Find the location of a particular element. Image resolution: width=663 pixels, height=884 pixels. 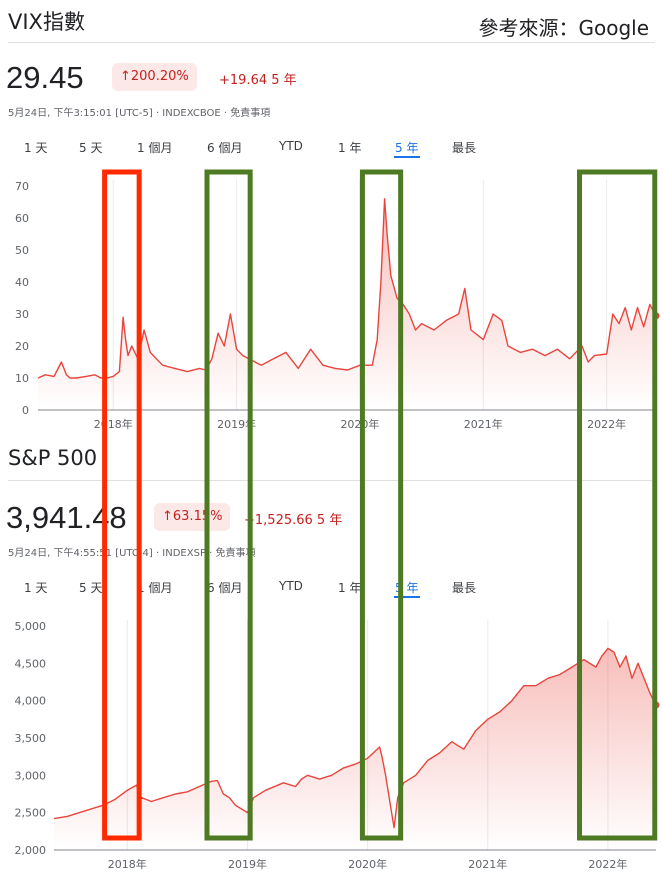

vix-y-tick-2: 20 is located at coordinates (22, 346).